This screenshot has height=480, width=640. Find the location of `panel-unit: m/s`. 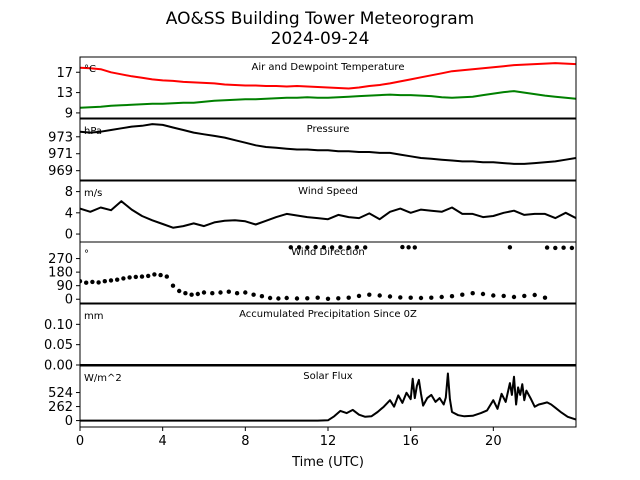

panel-unit: m/s is located at coordinates (93, 193).